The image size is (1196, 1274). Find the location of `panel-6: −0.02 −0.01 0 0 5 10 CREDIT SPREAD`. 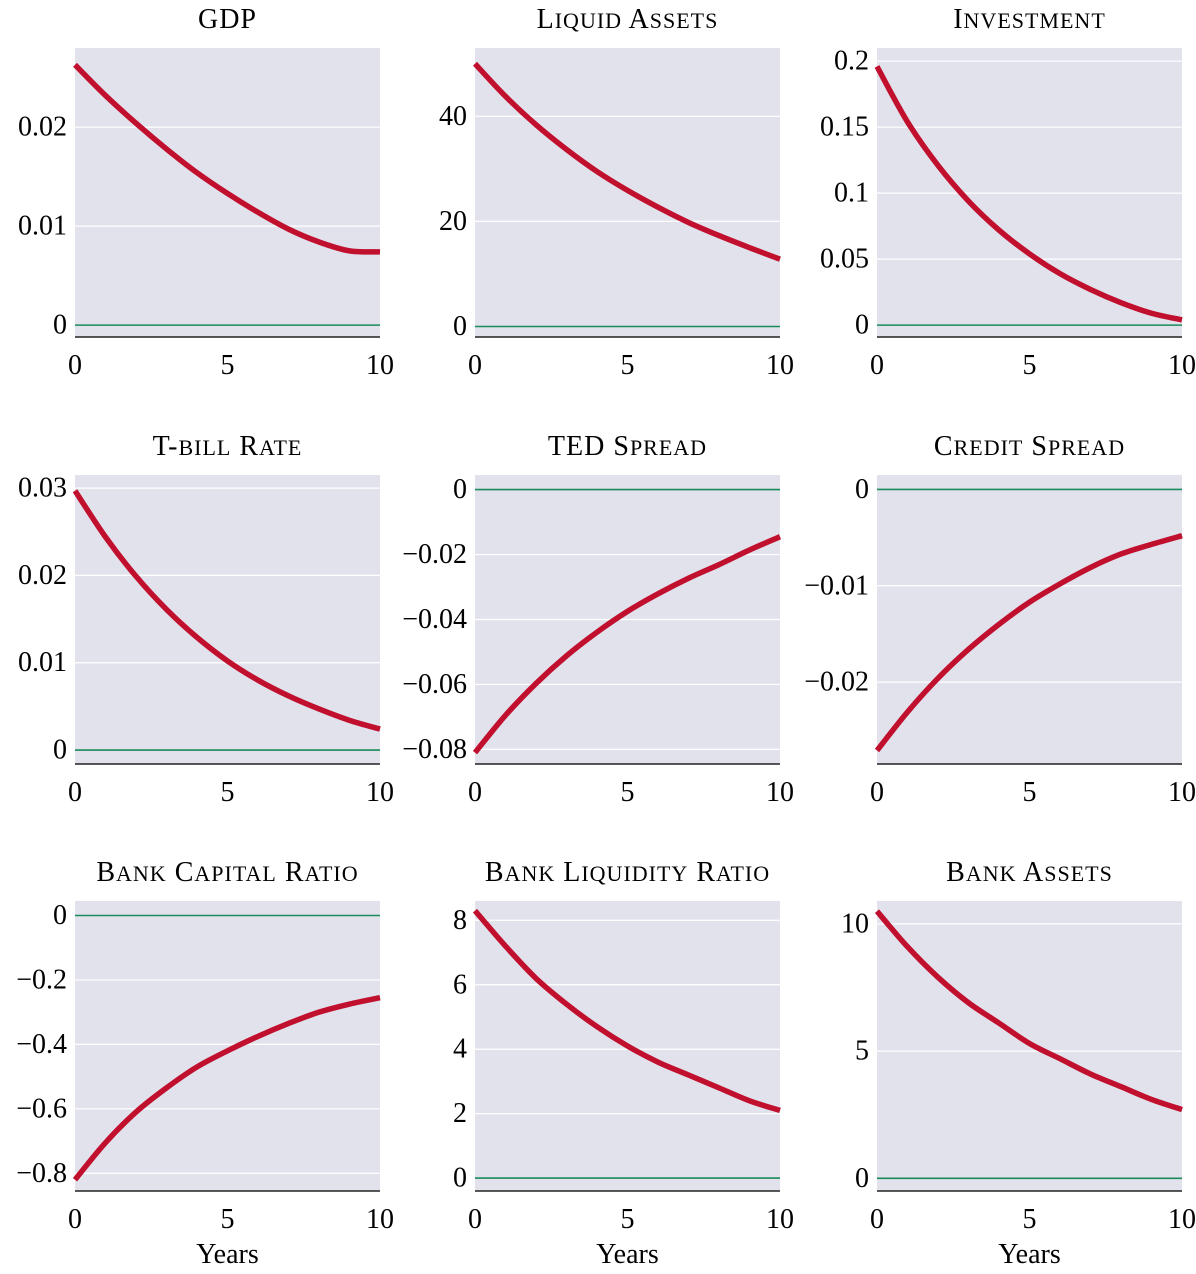

panel-6: −0.02 −0.01 0 0 5 10 CREDIT SPREAD is located at coordinates (1000, 619).